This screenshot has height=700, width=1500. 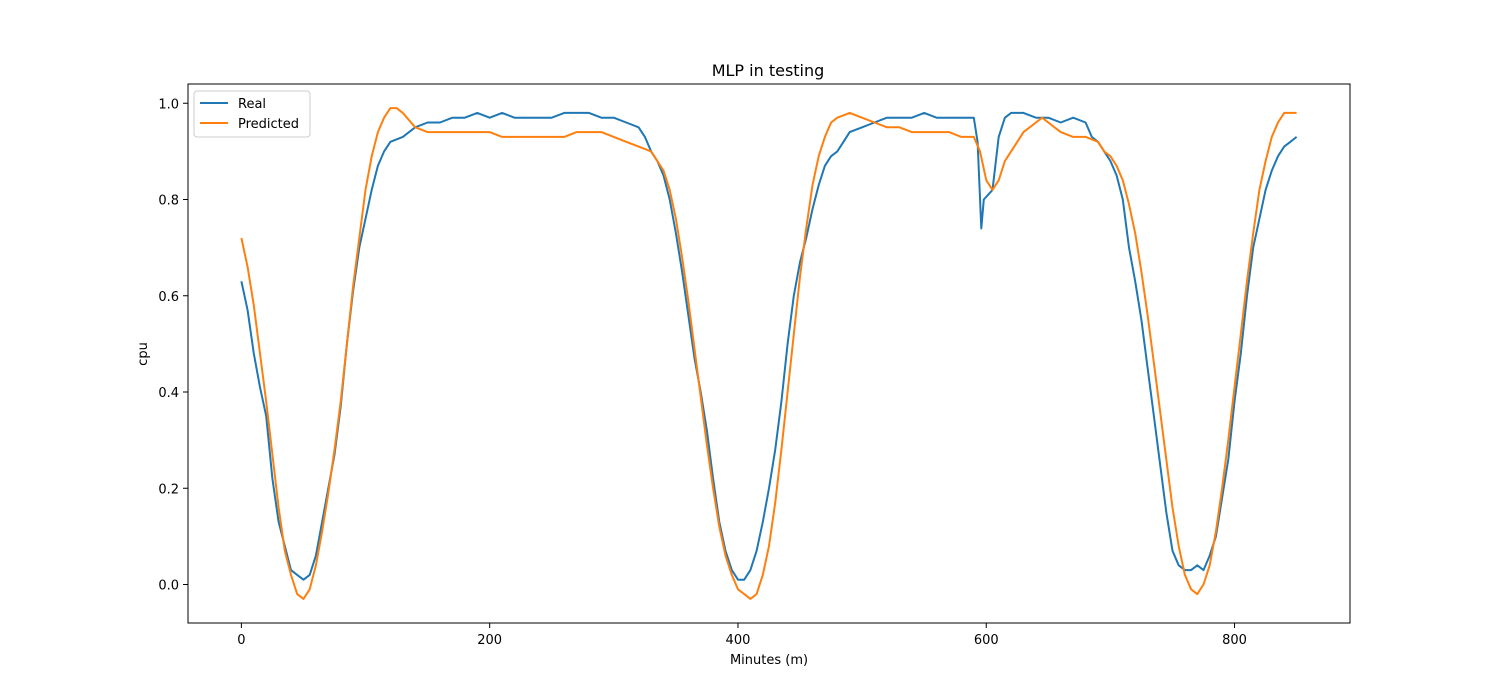 I want to click on y-tick-label: 0.4, so click(x=168, y=393).